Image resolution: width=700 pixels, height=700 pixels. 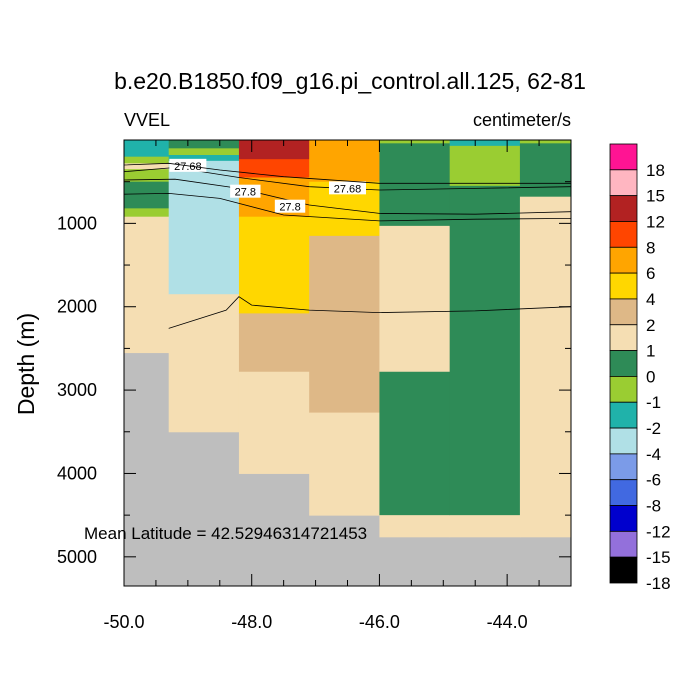 What do you see at coordinates (653, 506) in the screenshot?
I see `colorbar-label: -8` at bounding box center [653, 506].